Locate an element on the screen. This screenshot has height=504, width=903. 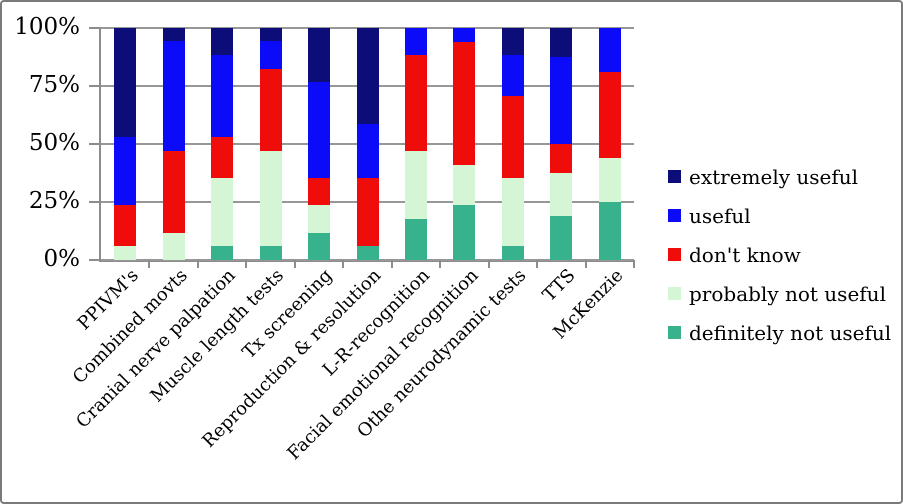
legend-item: definitely not useful is located at coordinates (779, 332).